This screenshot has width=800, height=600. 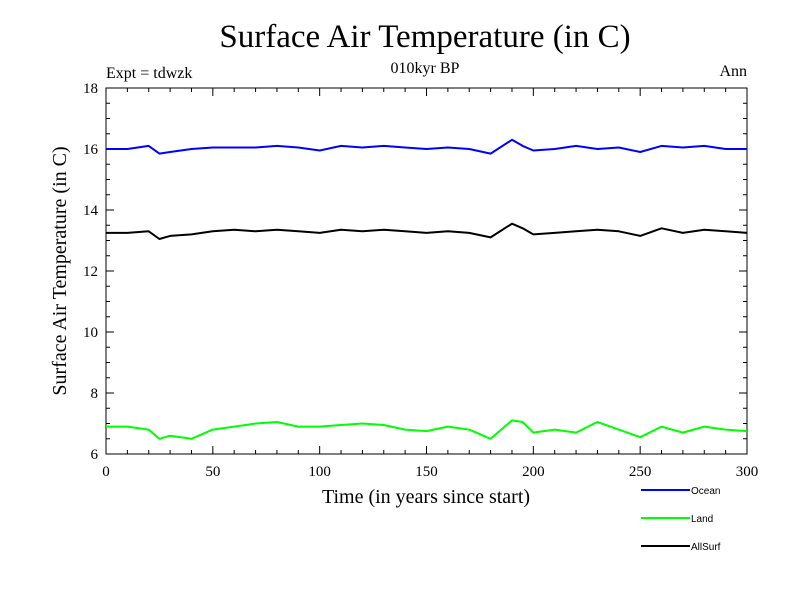 What do you see at coordinates (706, 547) in the screenshot?
I see `legend-label: AllSurf` at bounding box center [706, 547].